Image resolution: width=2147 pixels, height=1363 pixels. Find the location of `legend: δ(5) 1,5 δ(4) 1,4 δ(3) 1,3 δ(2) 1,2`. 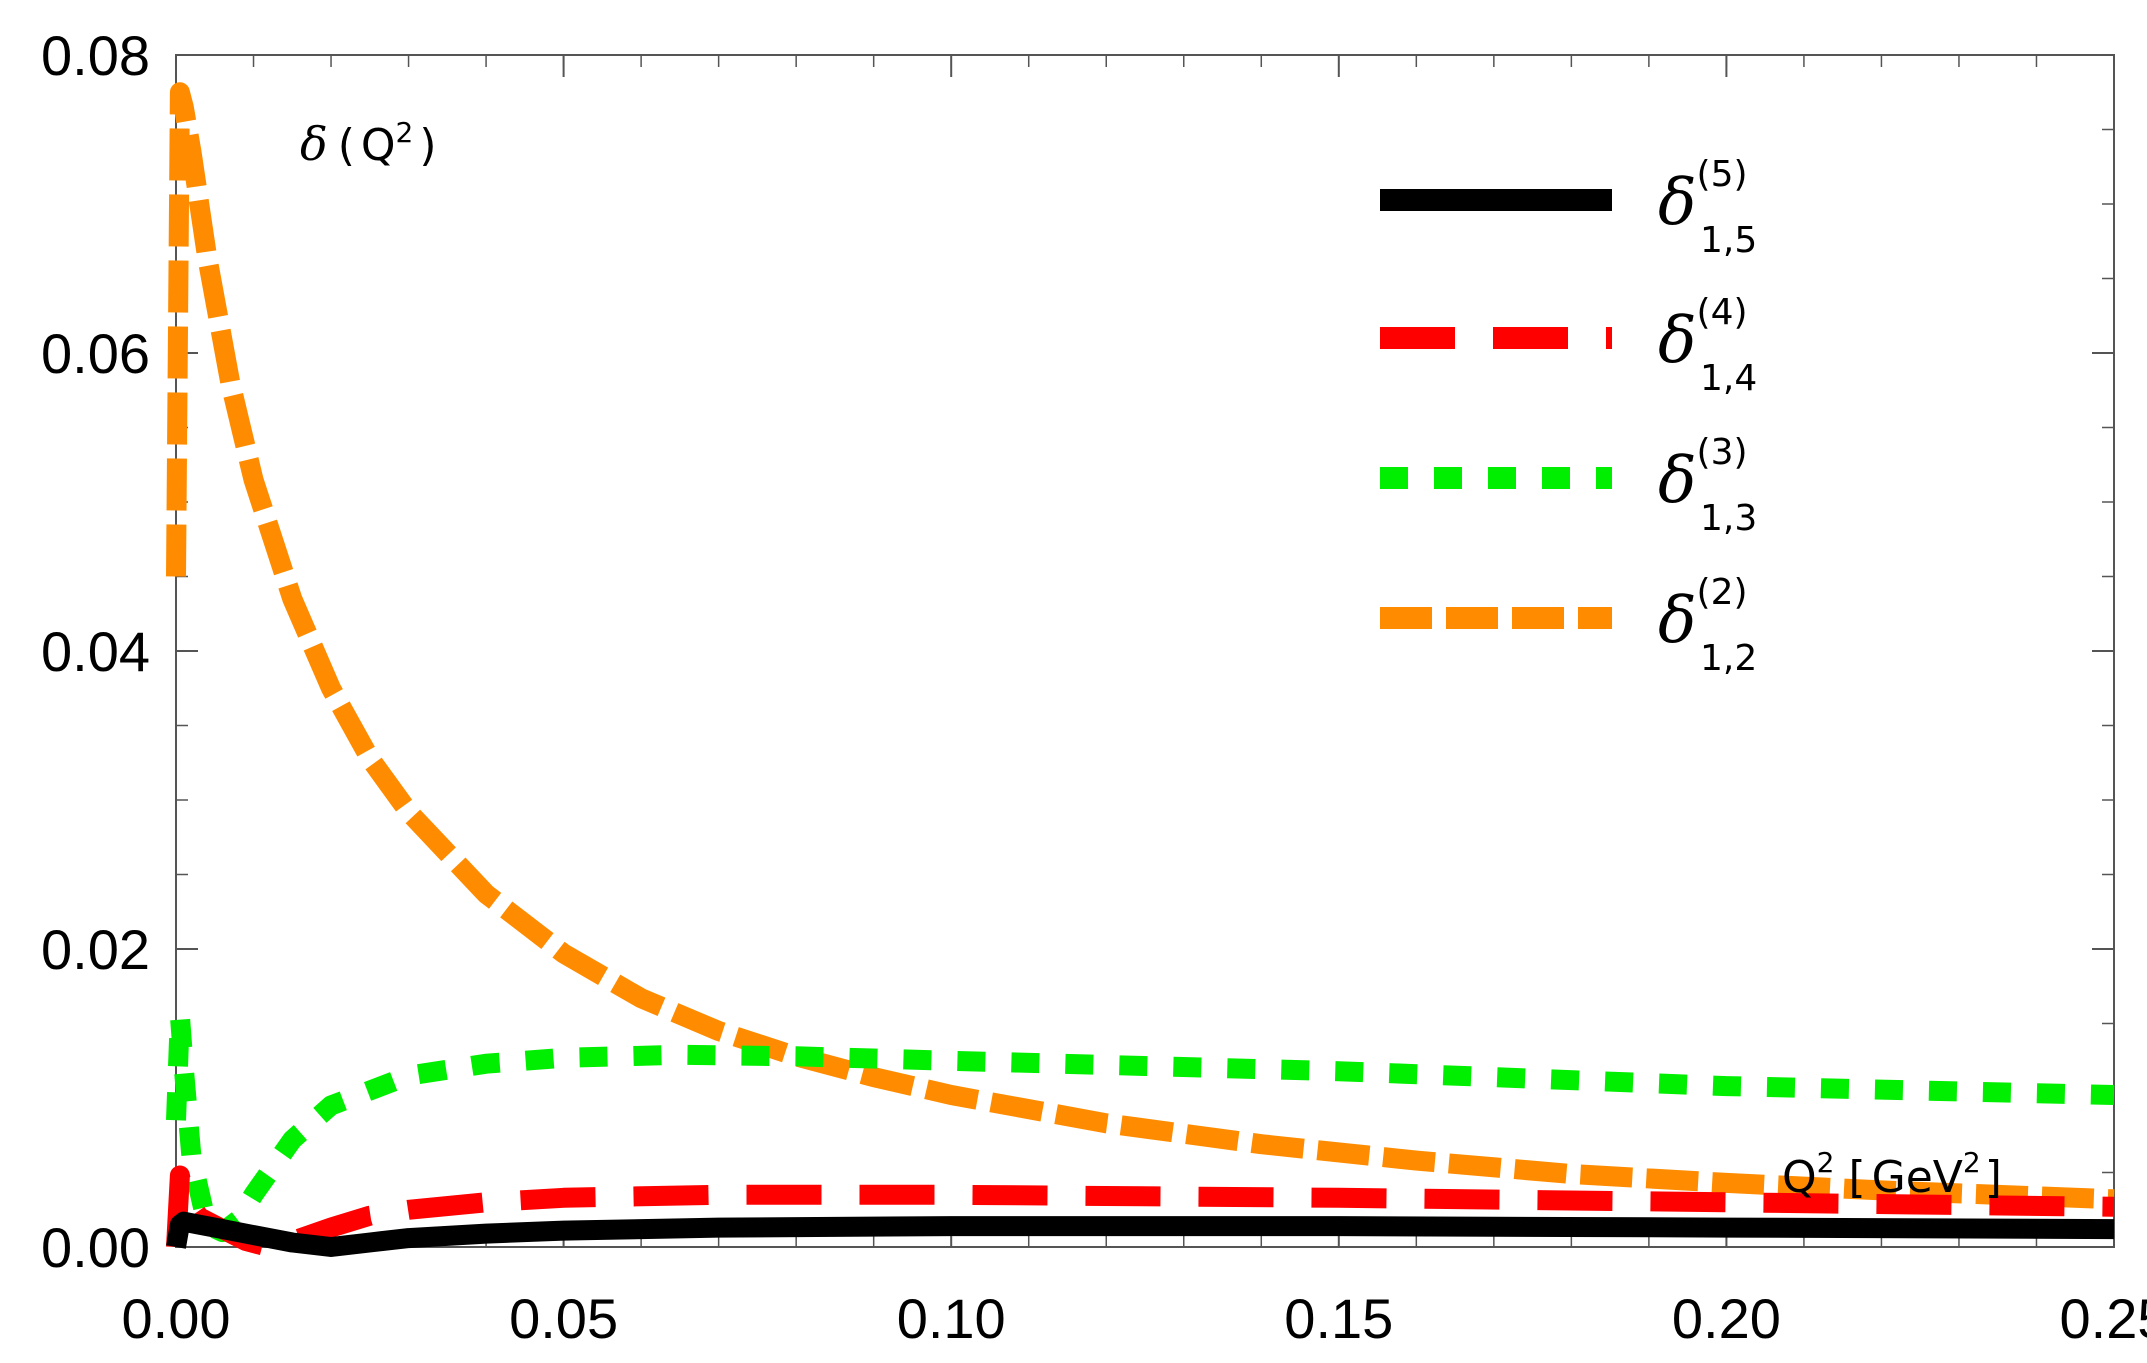

legend: δ(5) 1,5 δ(4) 1,4 δ(3) 1,3 δ(2) 1,2 is located at coordinates (1568, 416).